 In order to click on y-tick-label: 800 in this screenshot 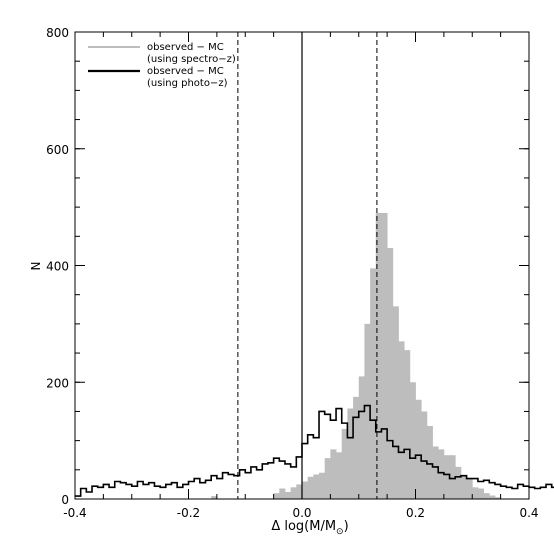, I will do `click(57, 33)`.